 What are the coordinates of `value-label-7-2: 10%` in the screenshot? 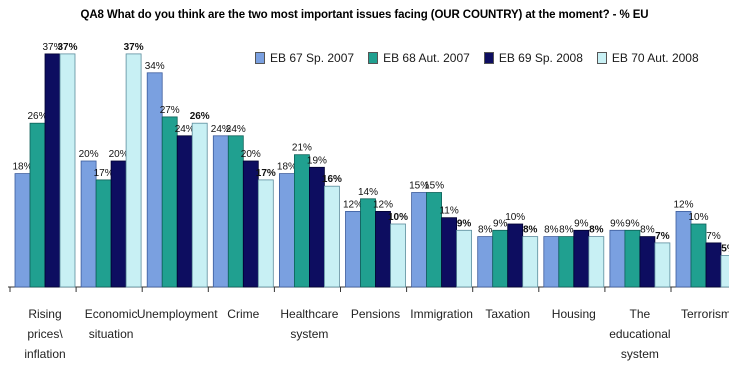 It's located at (515, 217).